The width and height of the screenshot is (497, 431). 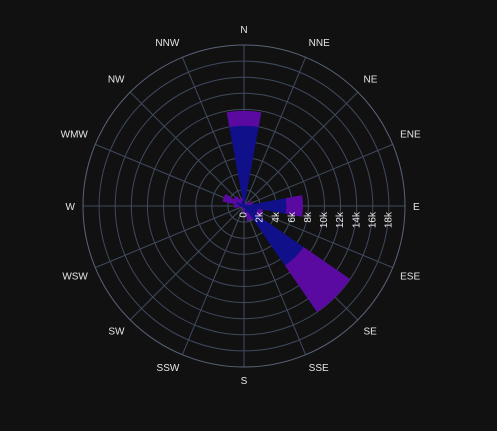 I want to click on direction-label-nnw: NNW, so click(x=167, y=43).